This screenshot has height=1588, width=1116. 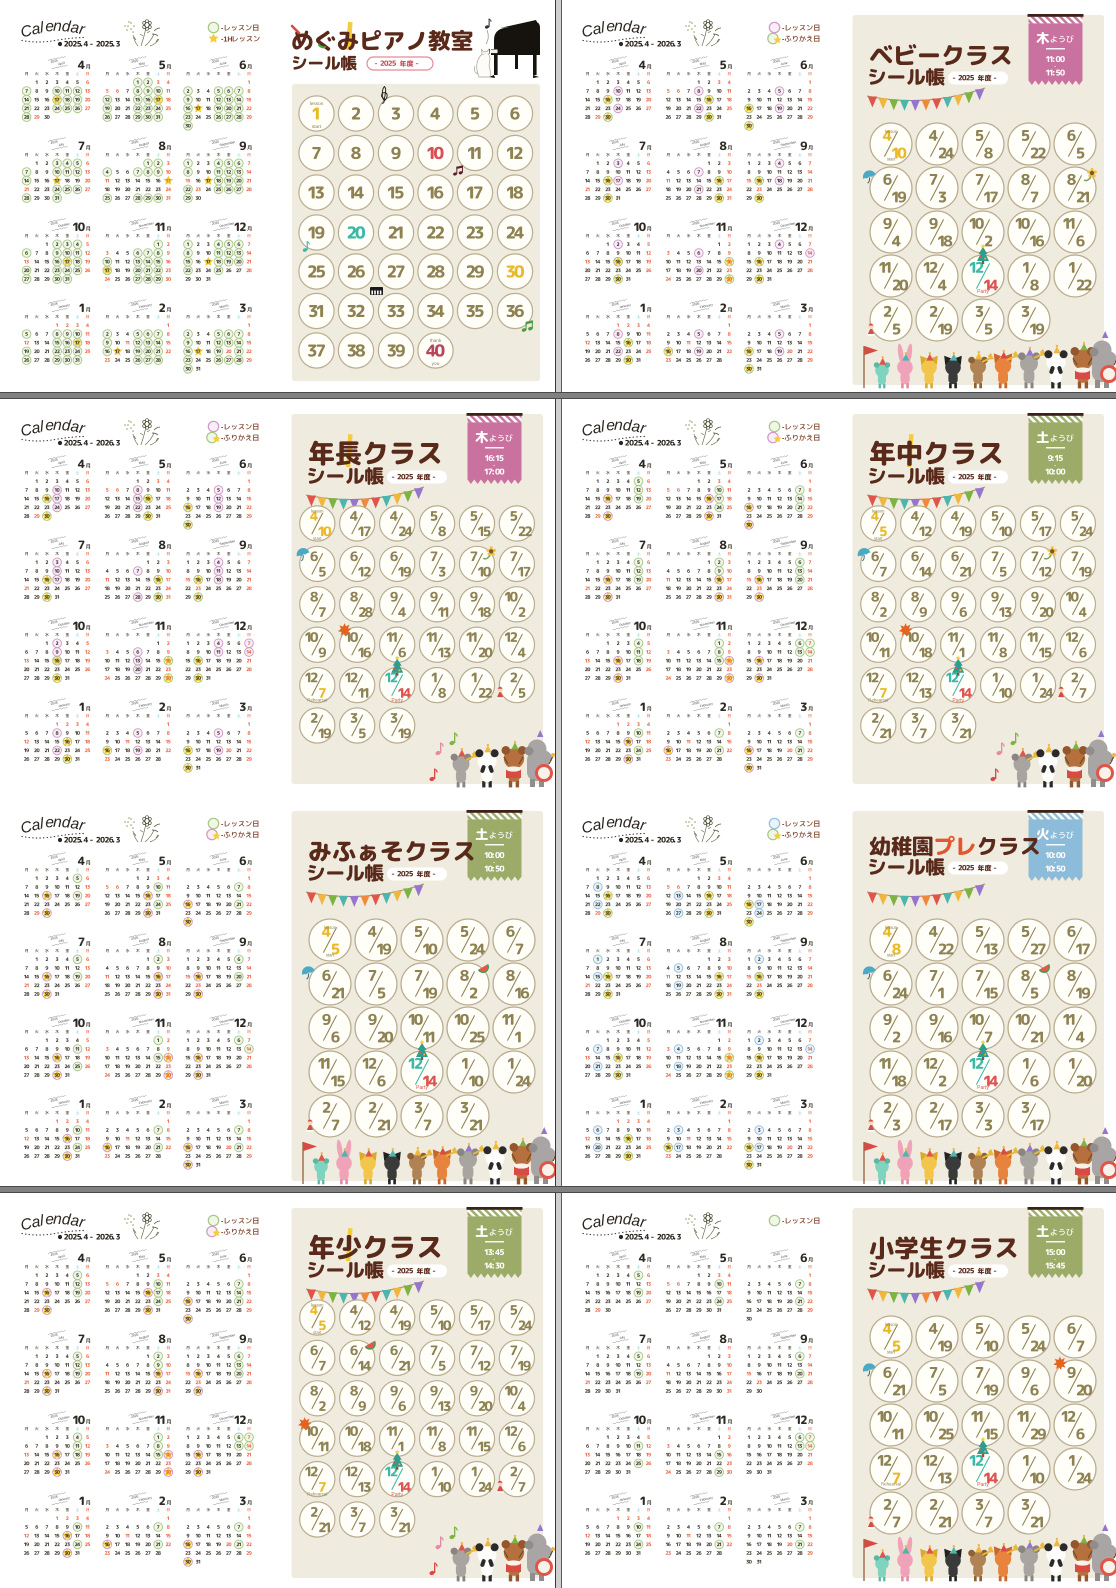 I want to click on svg-text: you, so click(x=436, y=364).